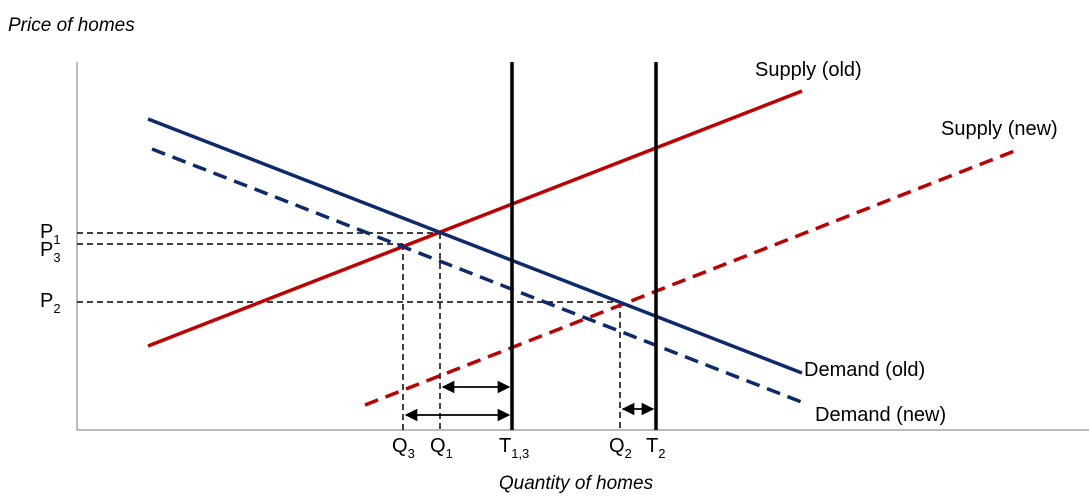 The height and width of the screenshot is (496, 1089). I want to click on price-label-p1: P1, so click(50, 234).